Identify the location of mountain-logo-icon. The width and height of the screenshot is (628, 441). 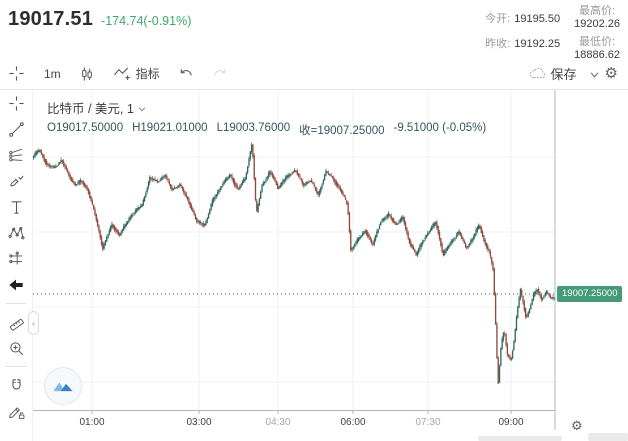
(63, 387).